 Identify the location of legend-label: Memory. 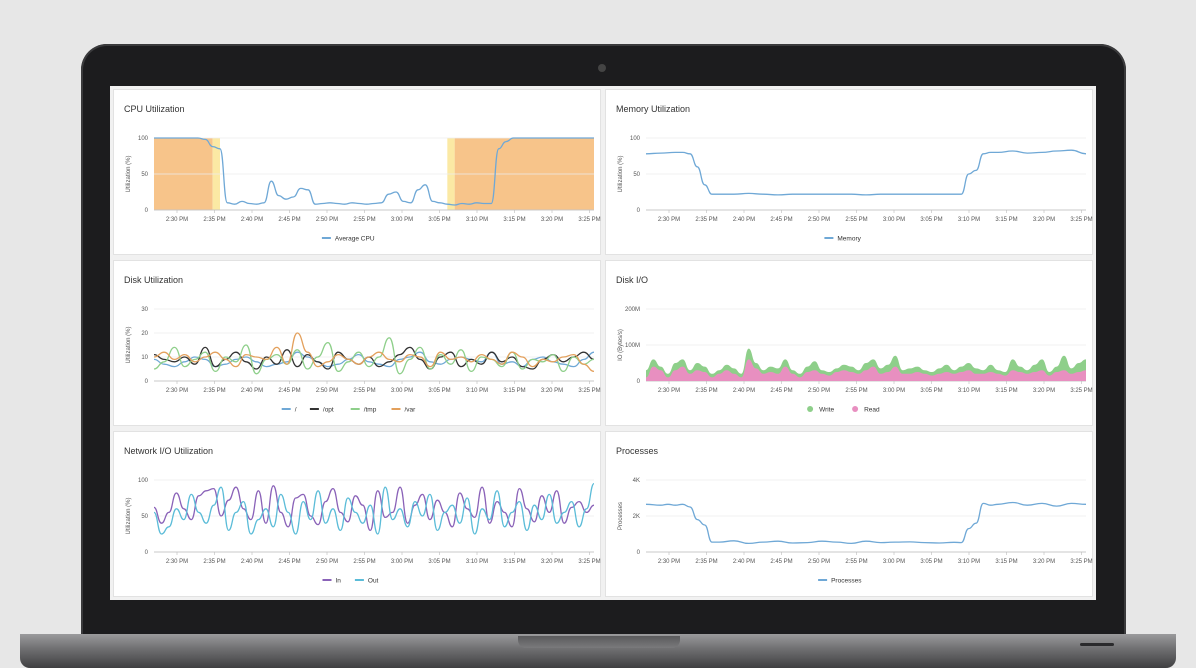
(849, 239).